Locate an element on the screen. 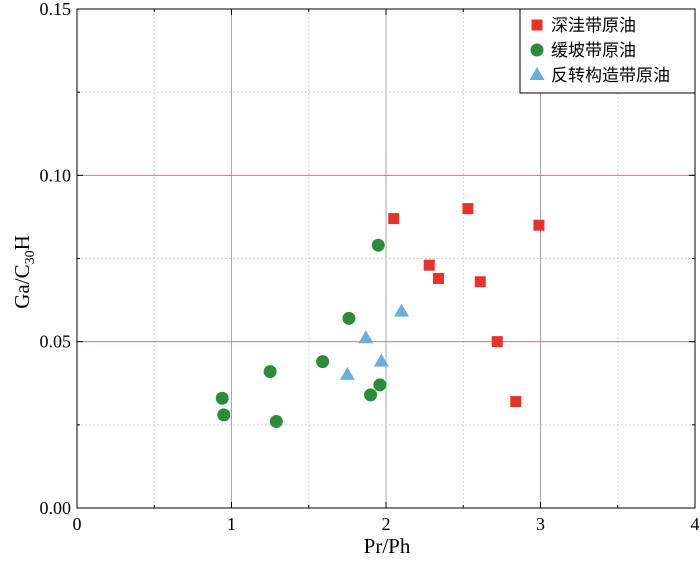 This screenshot has height=561, width=700. y-axis-title: Ga/C30H is located at coordinates (24, 272).